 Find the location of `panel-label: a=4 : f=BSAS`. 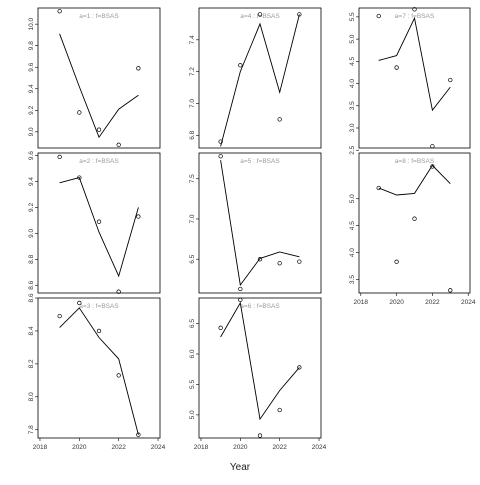

panel-label: a=4 : f=BSAS is located at coordinates (260, 16).